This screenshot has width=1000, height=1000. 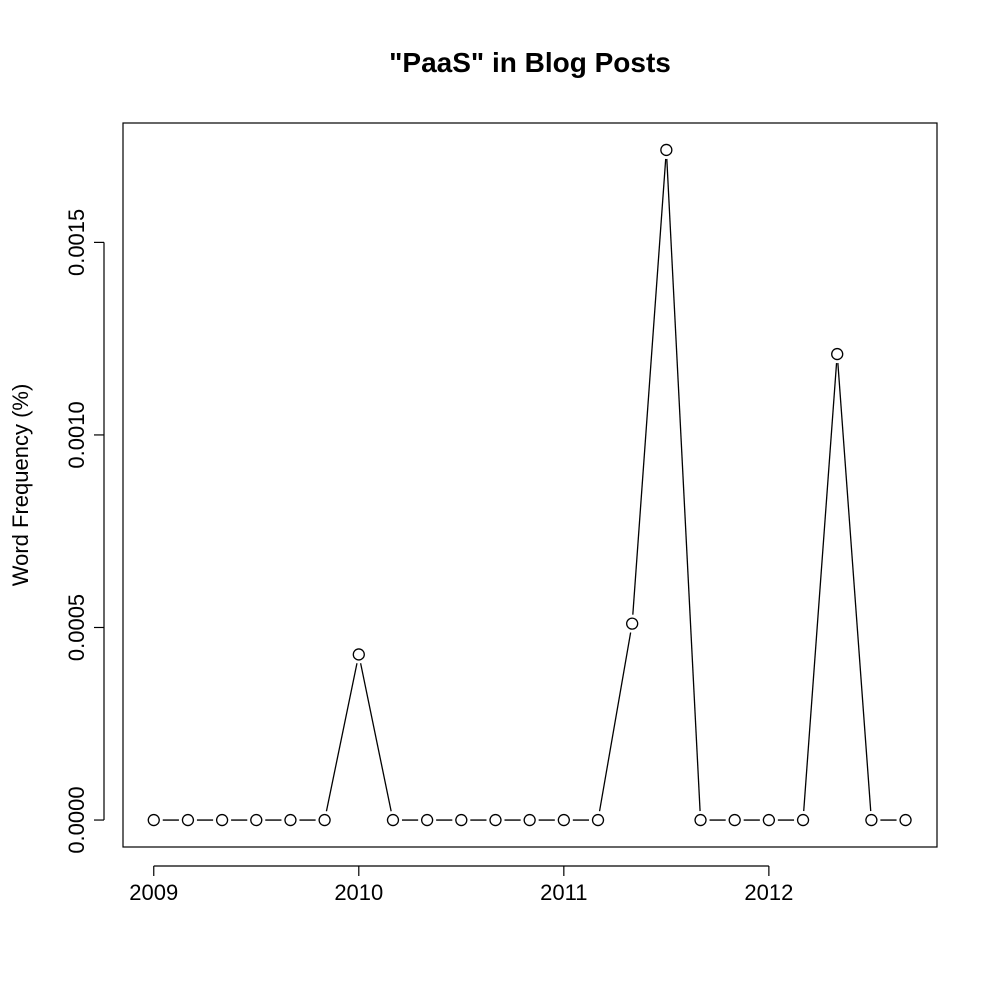 I want to click on x-axis: 2009 2010 2011 2012, so click(x=461, y=885).